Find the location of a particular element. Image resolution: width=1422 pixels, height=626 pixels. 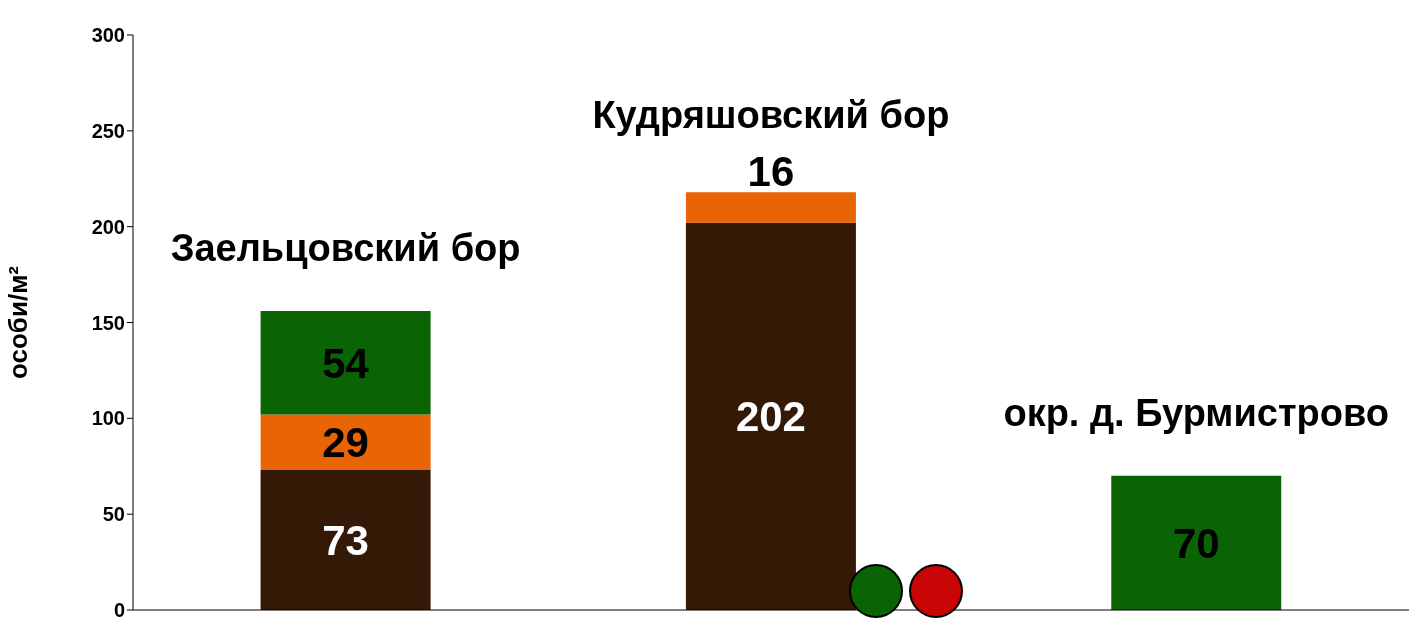

x-tick-label: Заельцовский бор is located at coordinates (345, 248).